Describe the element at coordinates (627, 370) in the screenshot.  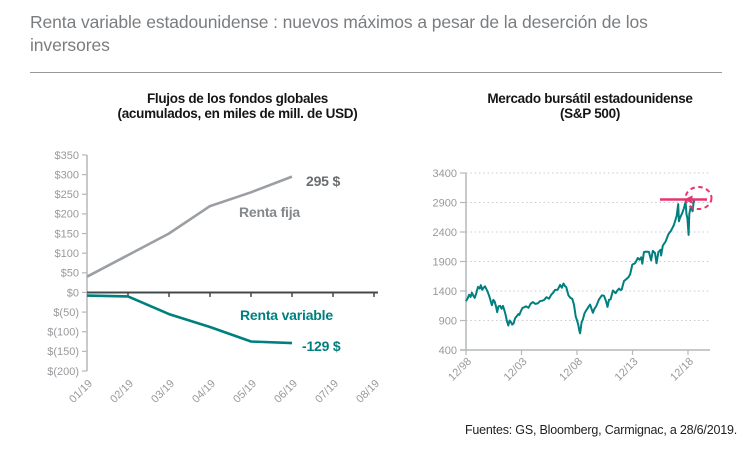
I see `right-x-tick-label: 12/13` at that location.